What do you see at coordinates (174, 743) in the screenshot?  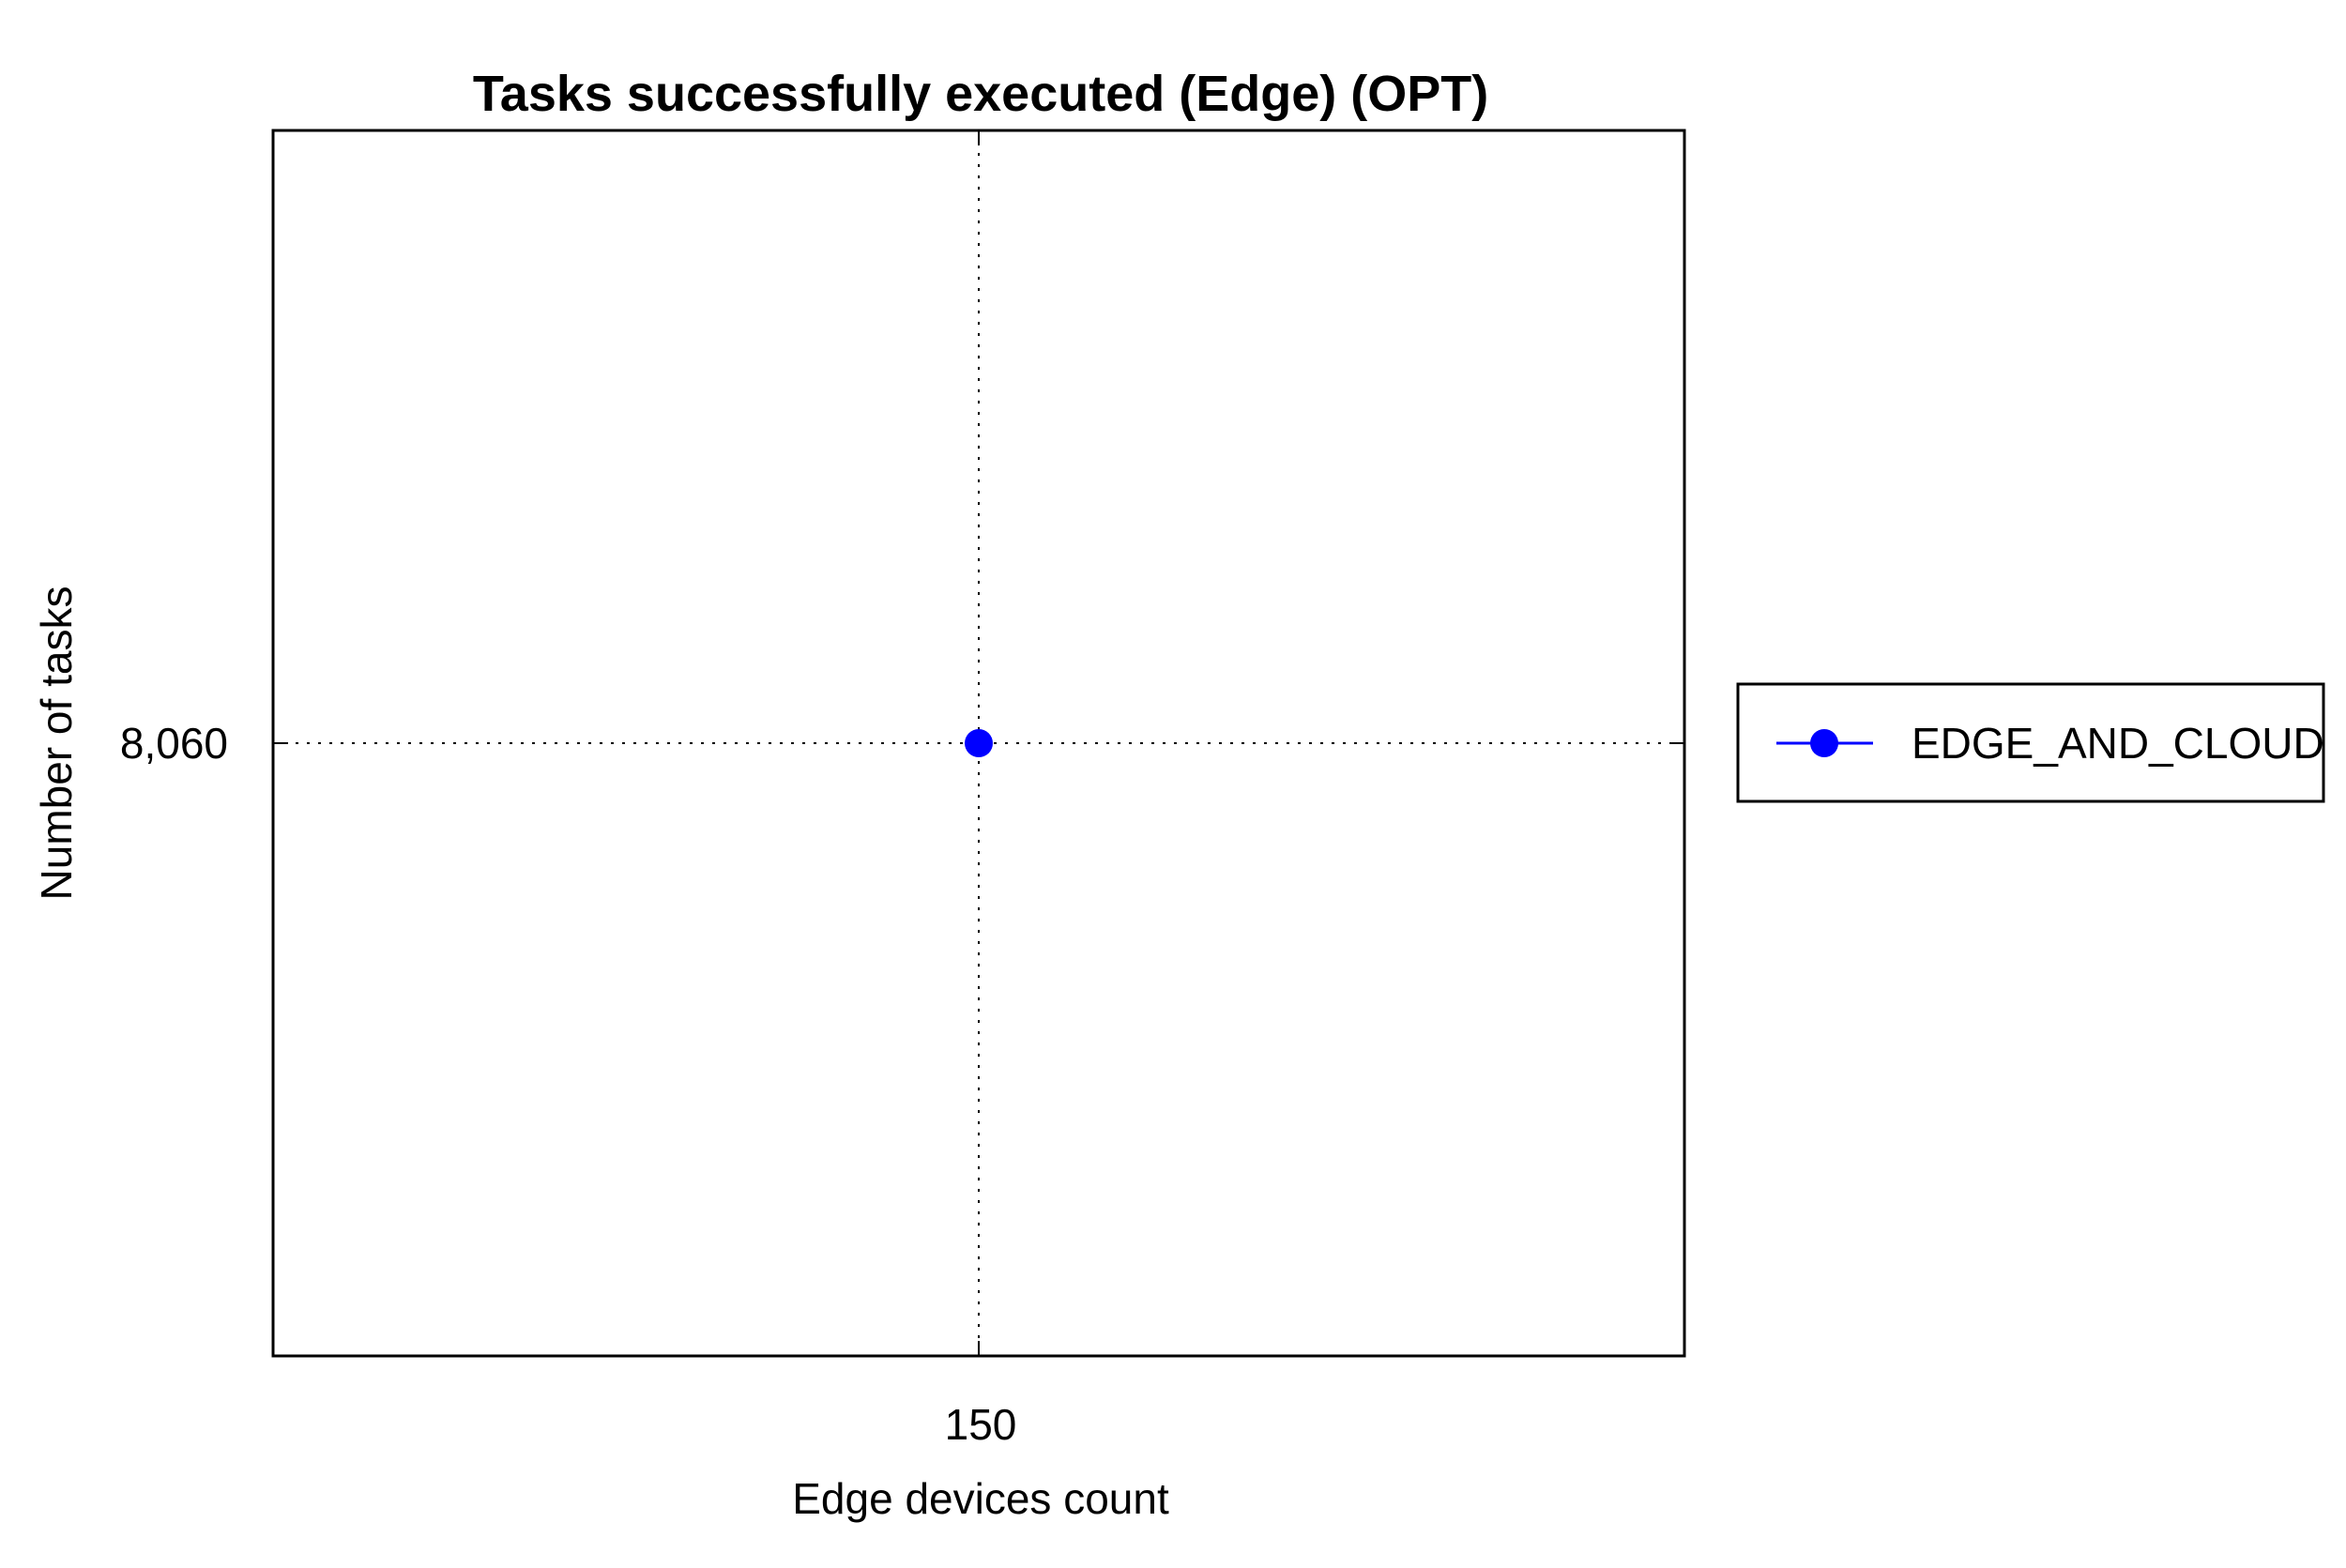 I see `y-tick-label: 8,060` at bounding box center [174, 743].